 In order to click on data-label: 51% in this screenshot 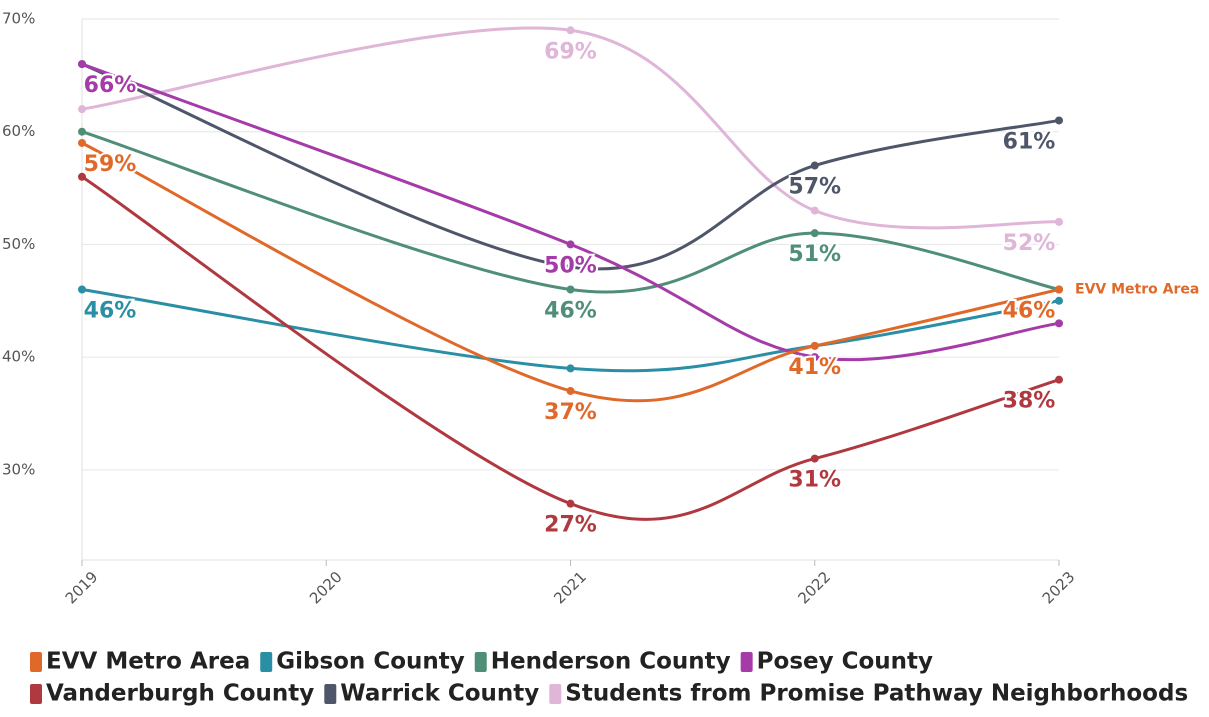, I will do `click(814, 254)`.